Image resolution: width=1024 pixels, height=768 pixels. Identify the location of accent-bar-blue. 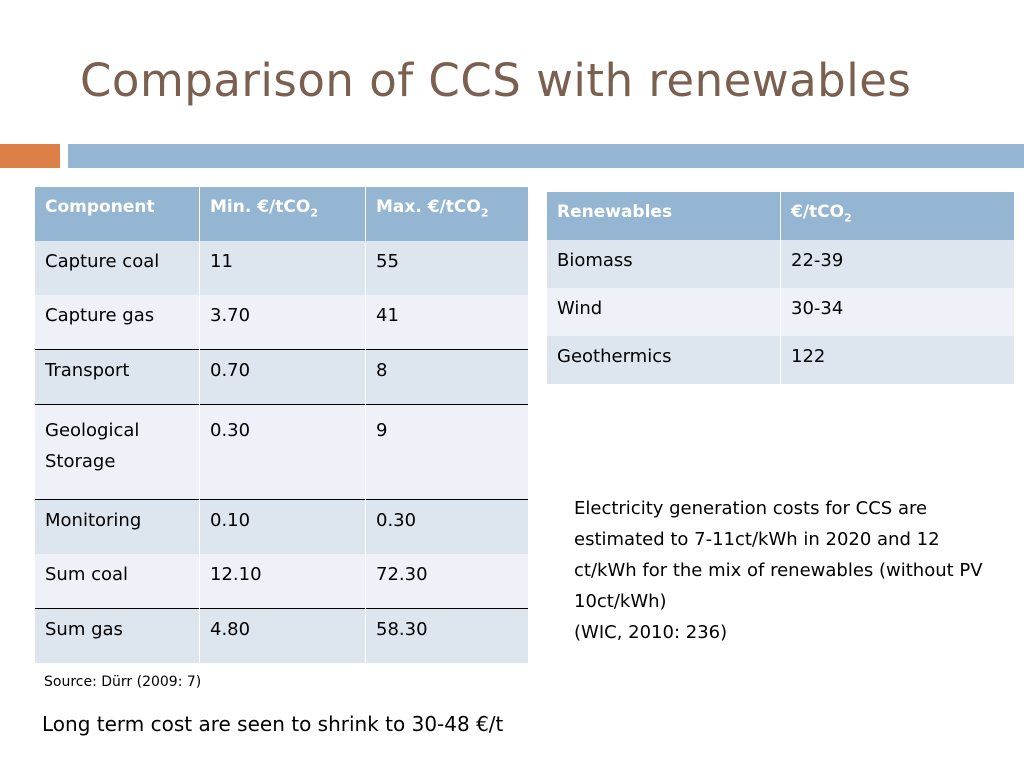
(546, 156).